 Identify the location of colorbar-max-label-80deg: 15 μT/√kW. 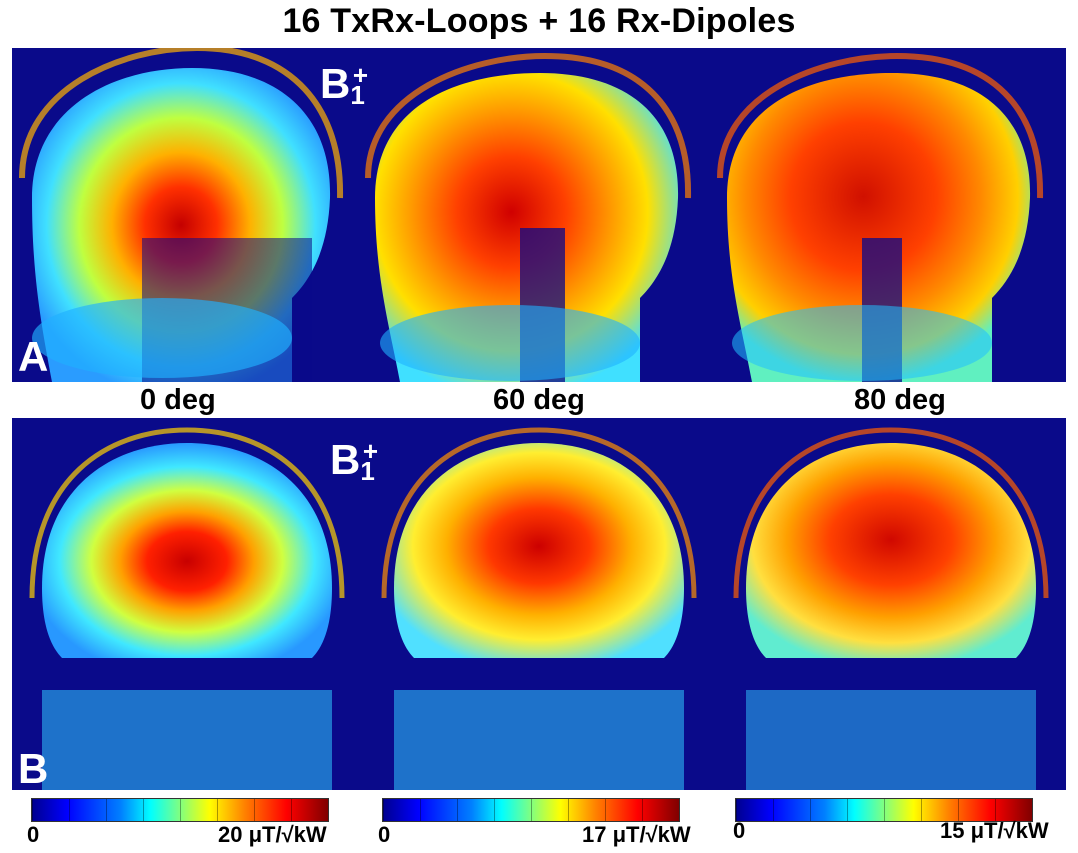
(994, 830).